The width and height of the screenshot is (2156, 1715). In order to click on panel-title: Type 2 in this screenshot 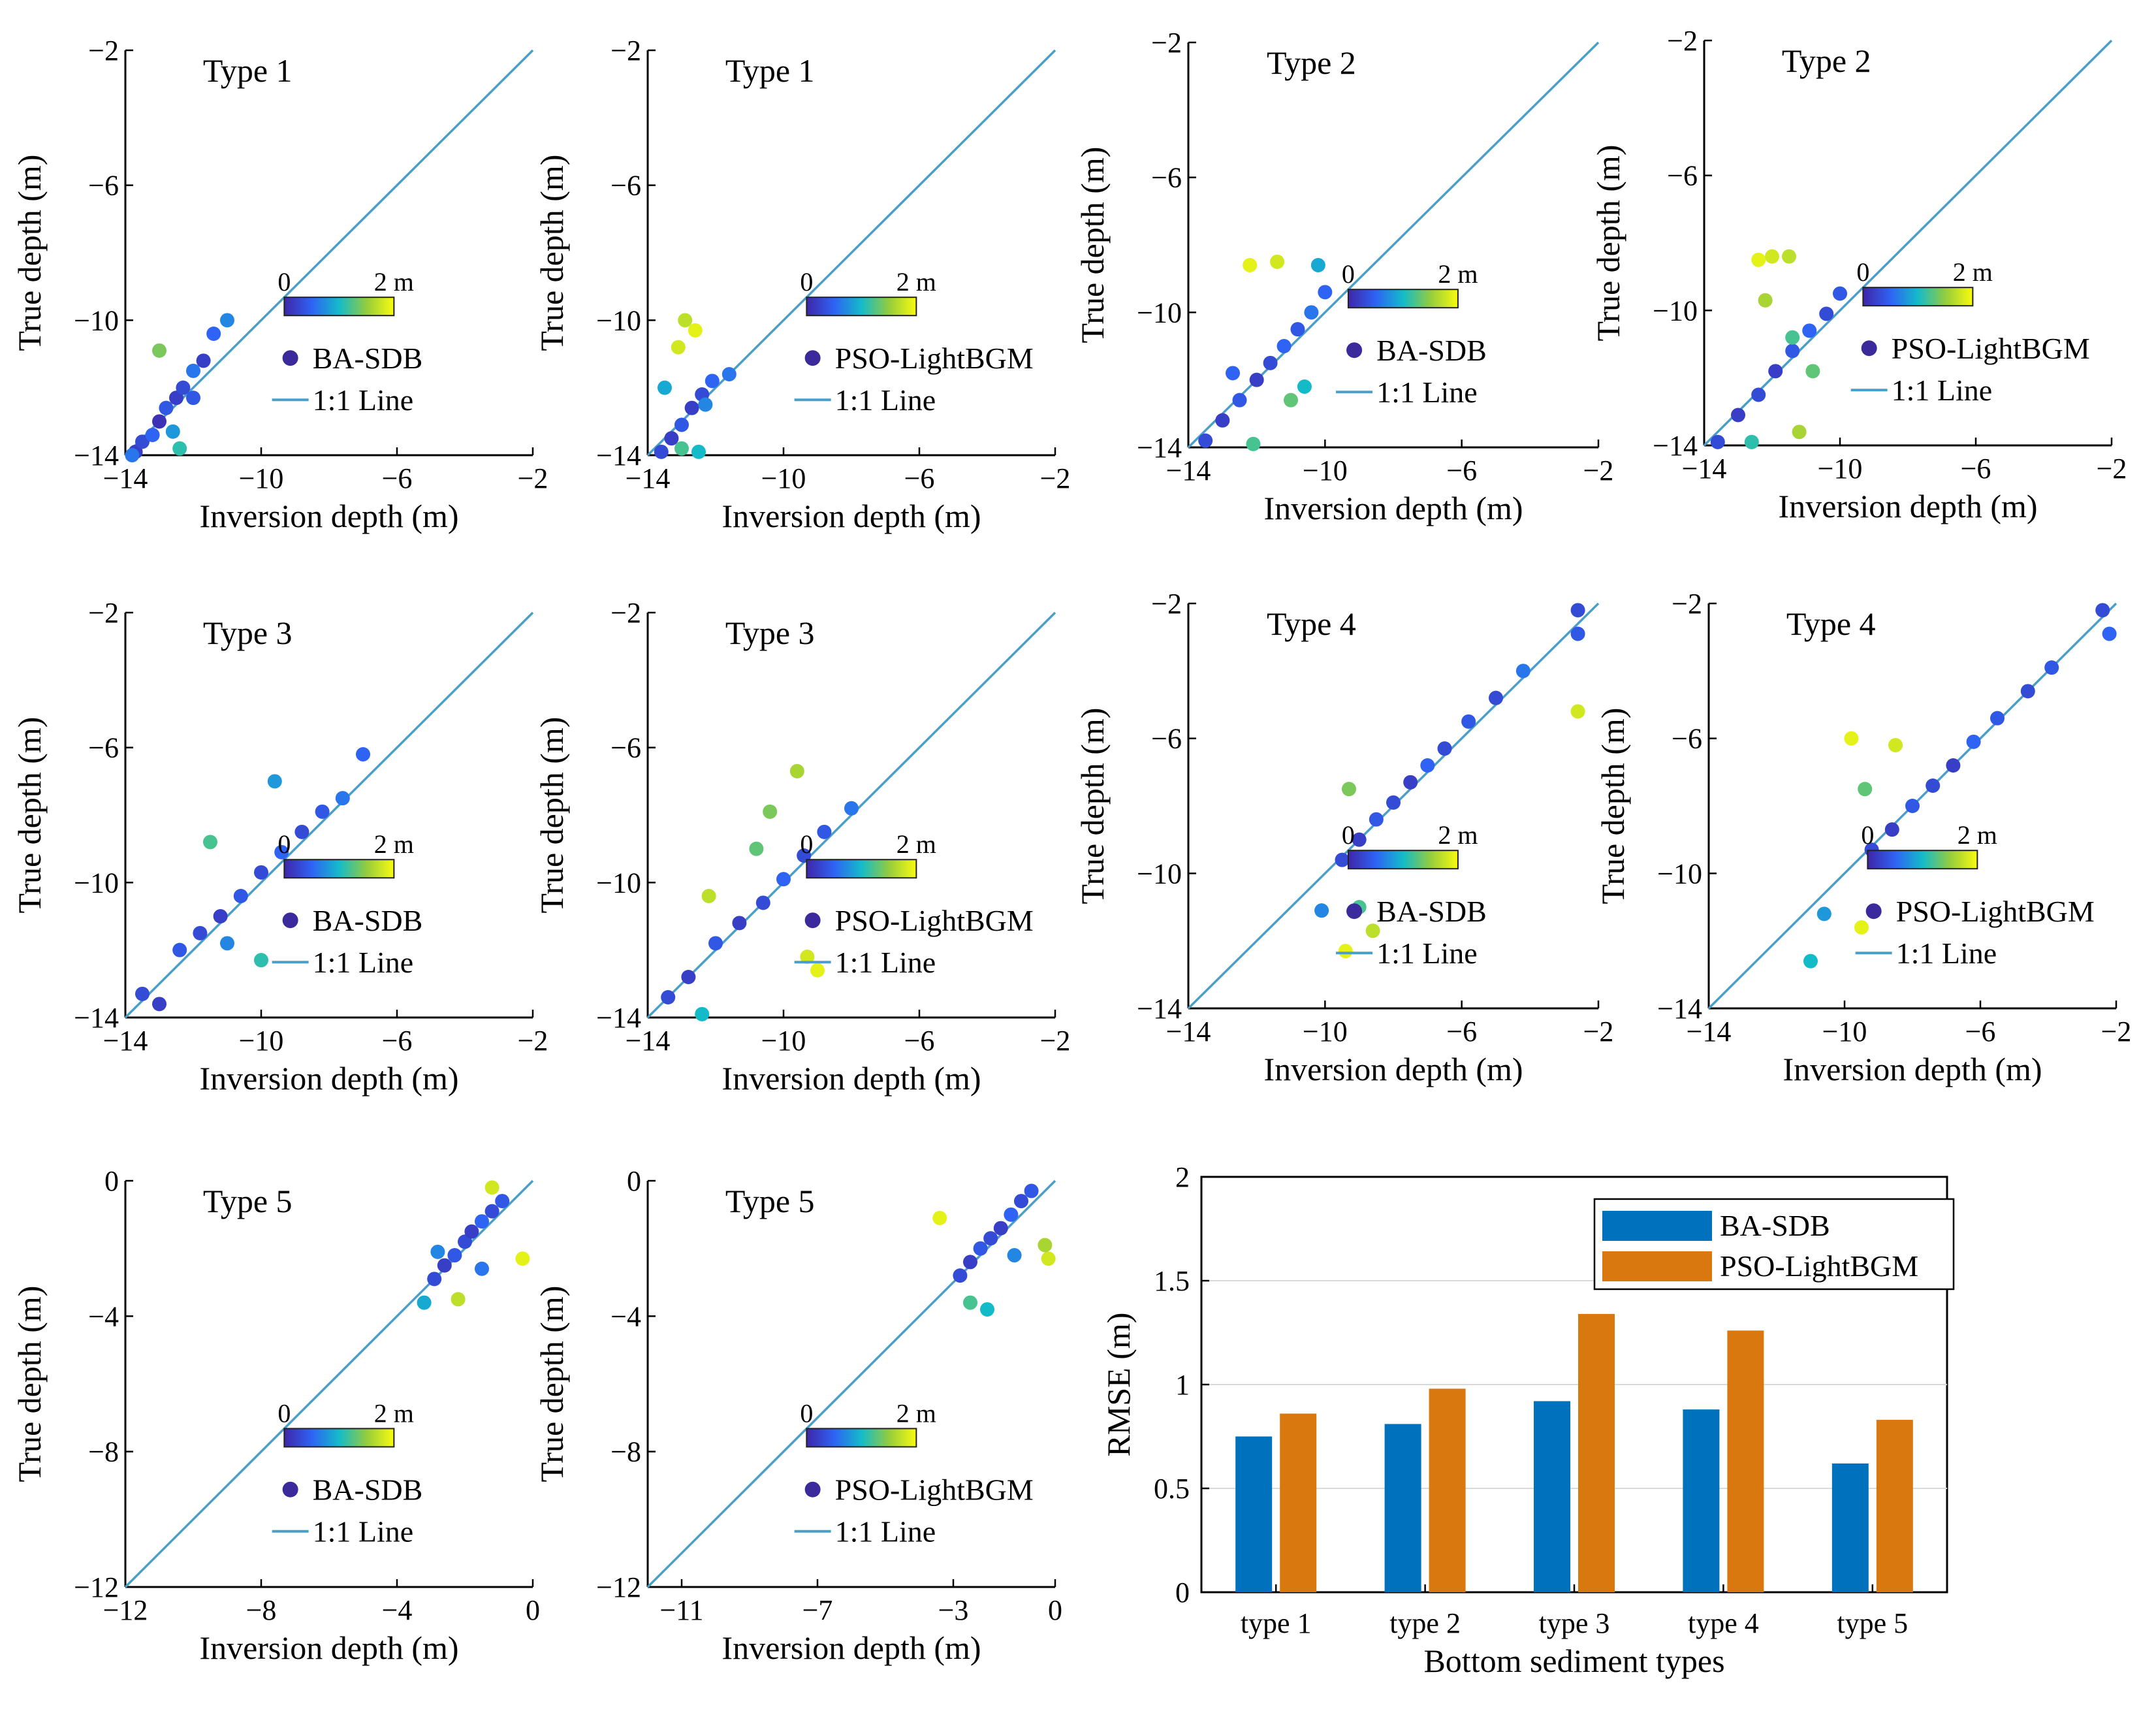, I will do `click(1826, 60)`.